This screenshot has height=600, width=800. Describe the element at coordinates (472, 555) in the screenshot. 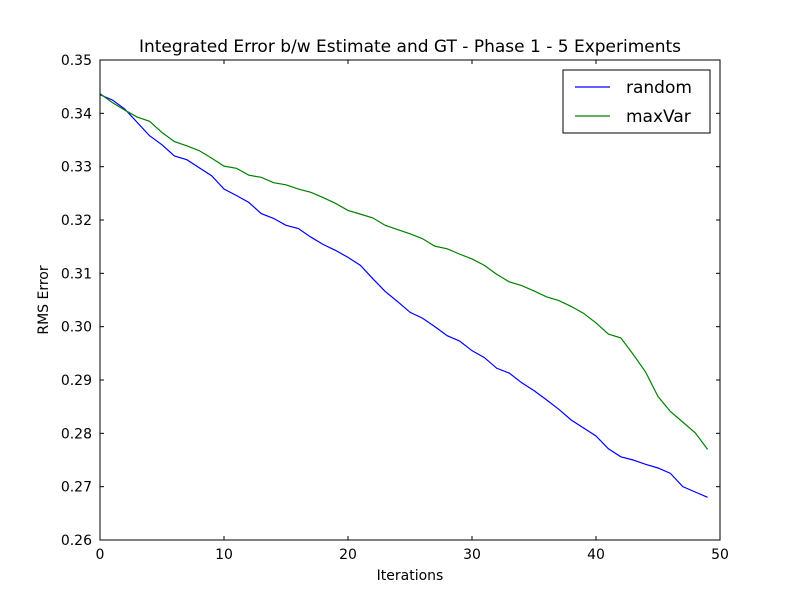

I see `x-tick-label: 30` at that location.